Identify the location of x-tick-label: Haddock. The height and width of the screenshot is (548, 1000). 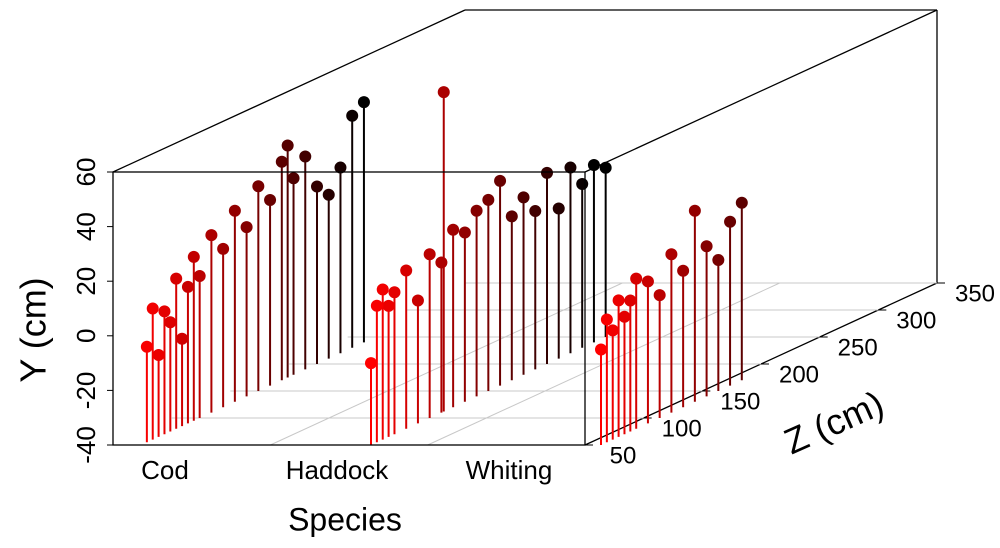
(338, 470).